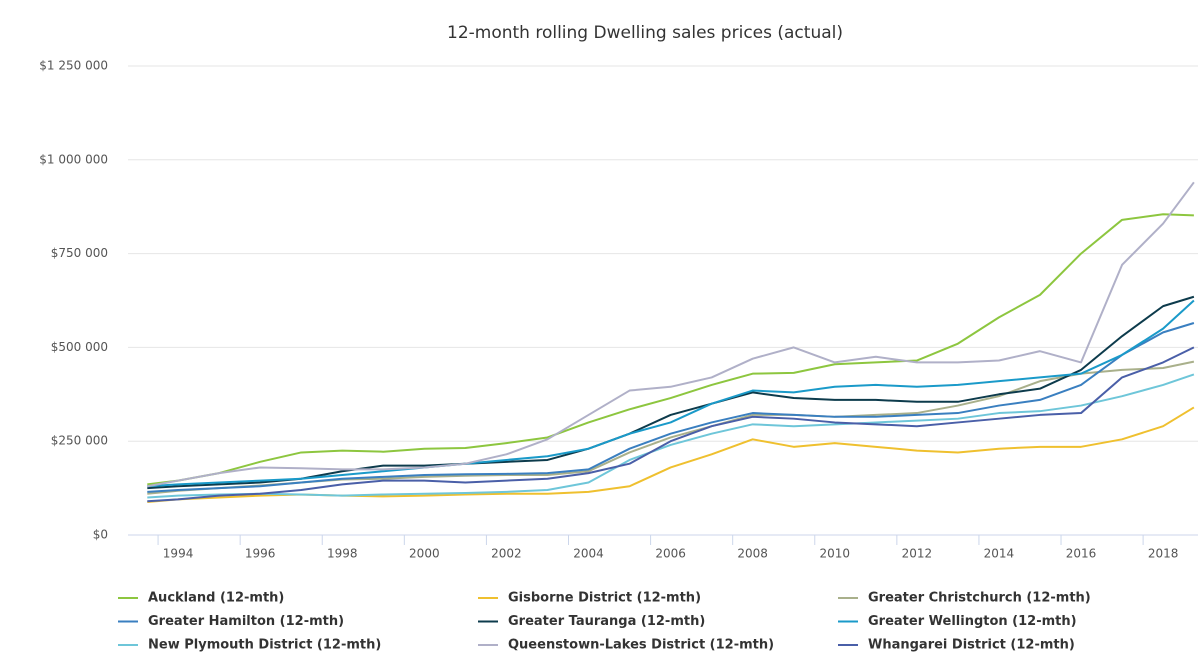 The image size is (1198, 660). Describe the element at coordinates (1163, 554) in the screenshot. I see `x-tick-label: 2018` at that location.